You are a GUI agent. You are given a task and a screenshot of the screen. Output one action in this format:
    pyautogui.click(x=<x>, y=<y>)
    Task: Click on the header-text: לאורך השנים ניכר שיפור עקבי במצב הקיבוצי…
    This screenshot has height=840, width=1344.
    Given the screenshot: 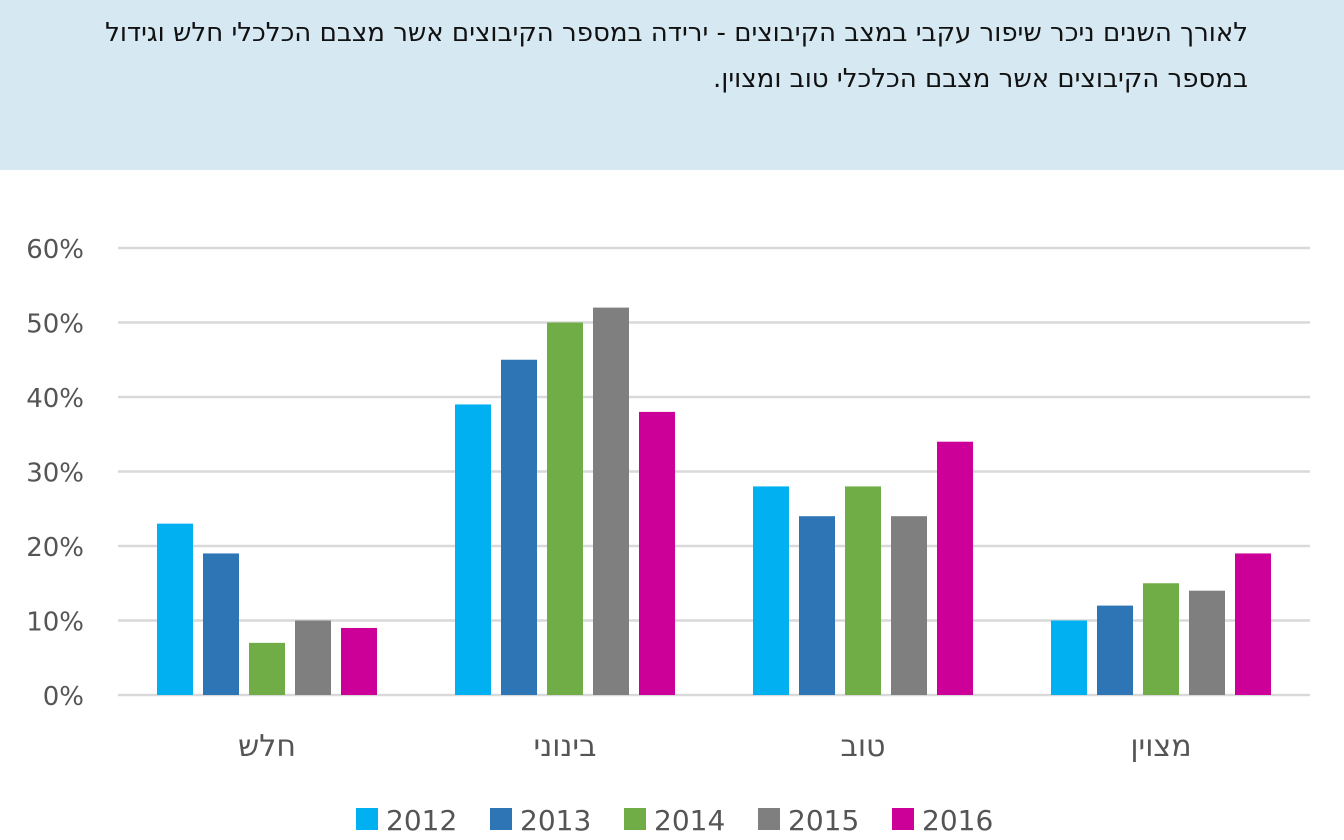 What is the action you would take?
    pyautogui.click(x=676, y=56)
    